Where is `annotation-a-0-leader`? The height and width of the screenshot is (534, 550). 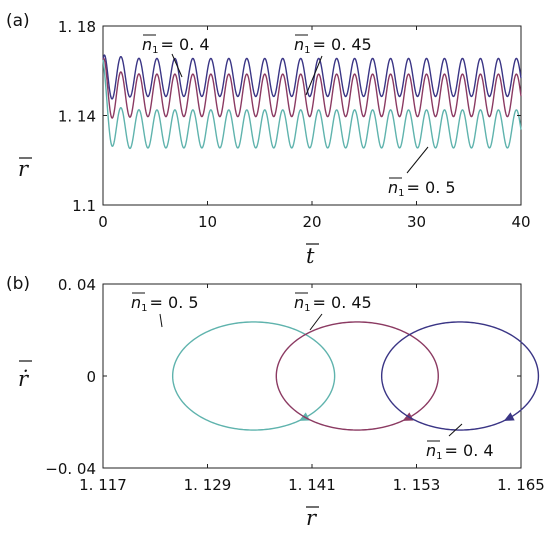 annotation-a-0-leader is located at coordinates (177, 65).